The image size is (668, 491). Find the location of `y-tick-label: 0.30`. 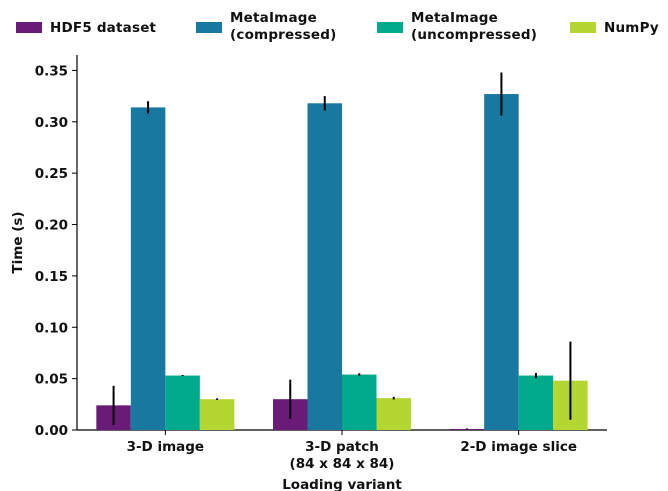

y-tick-label: 0.30 is located at coordinates (51, 123).